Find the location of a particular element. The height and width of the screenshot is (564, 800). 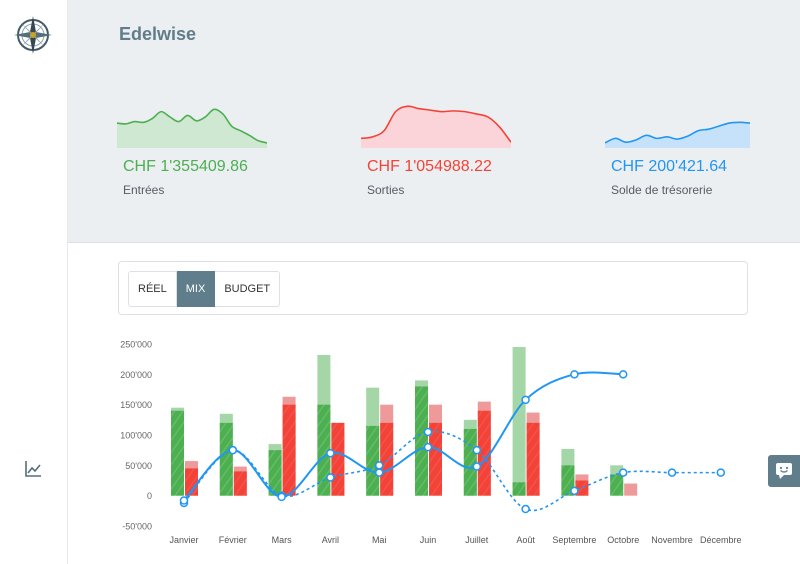

balance-actual-line is located at coordinates (403, 436).